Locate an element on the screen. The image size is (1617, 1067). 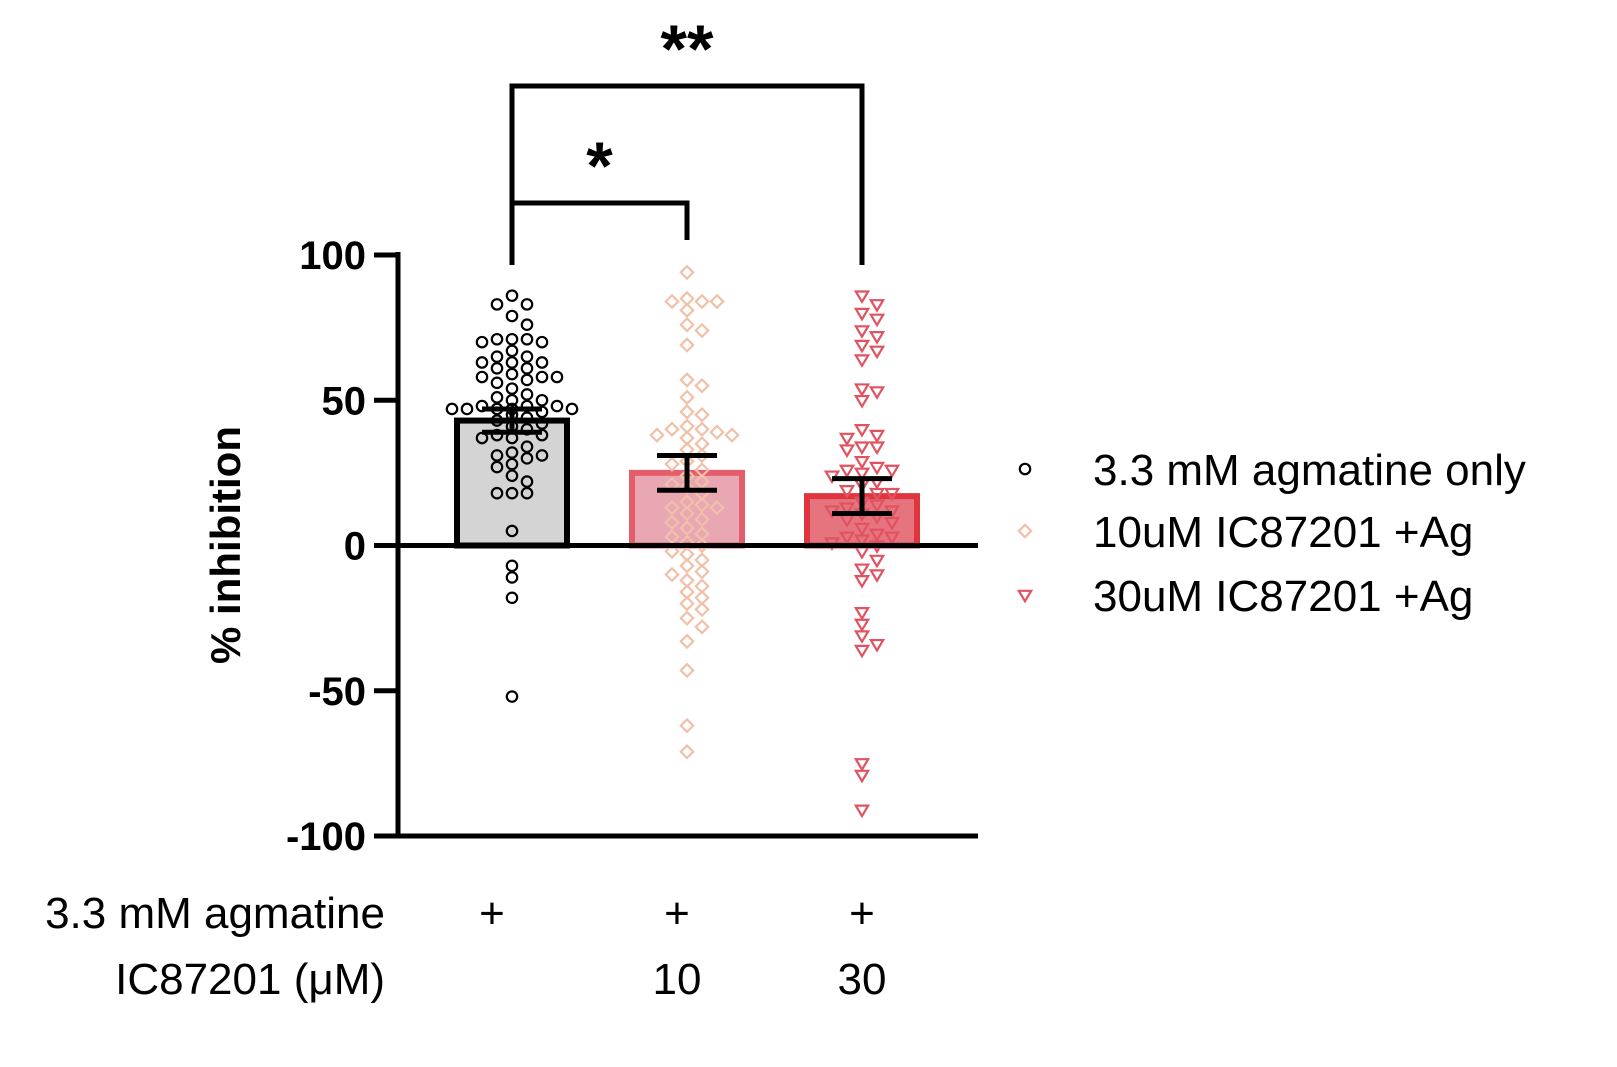
condition-table: 3.3 mM agmatine + + + IC87201 (μM) 10 30 is located at coordinates (465, 946).